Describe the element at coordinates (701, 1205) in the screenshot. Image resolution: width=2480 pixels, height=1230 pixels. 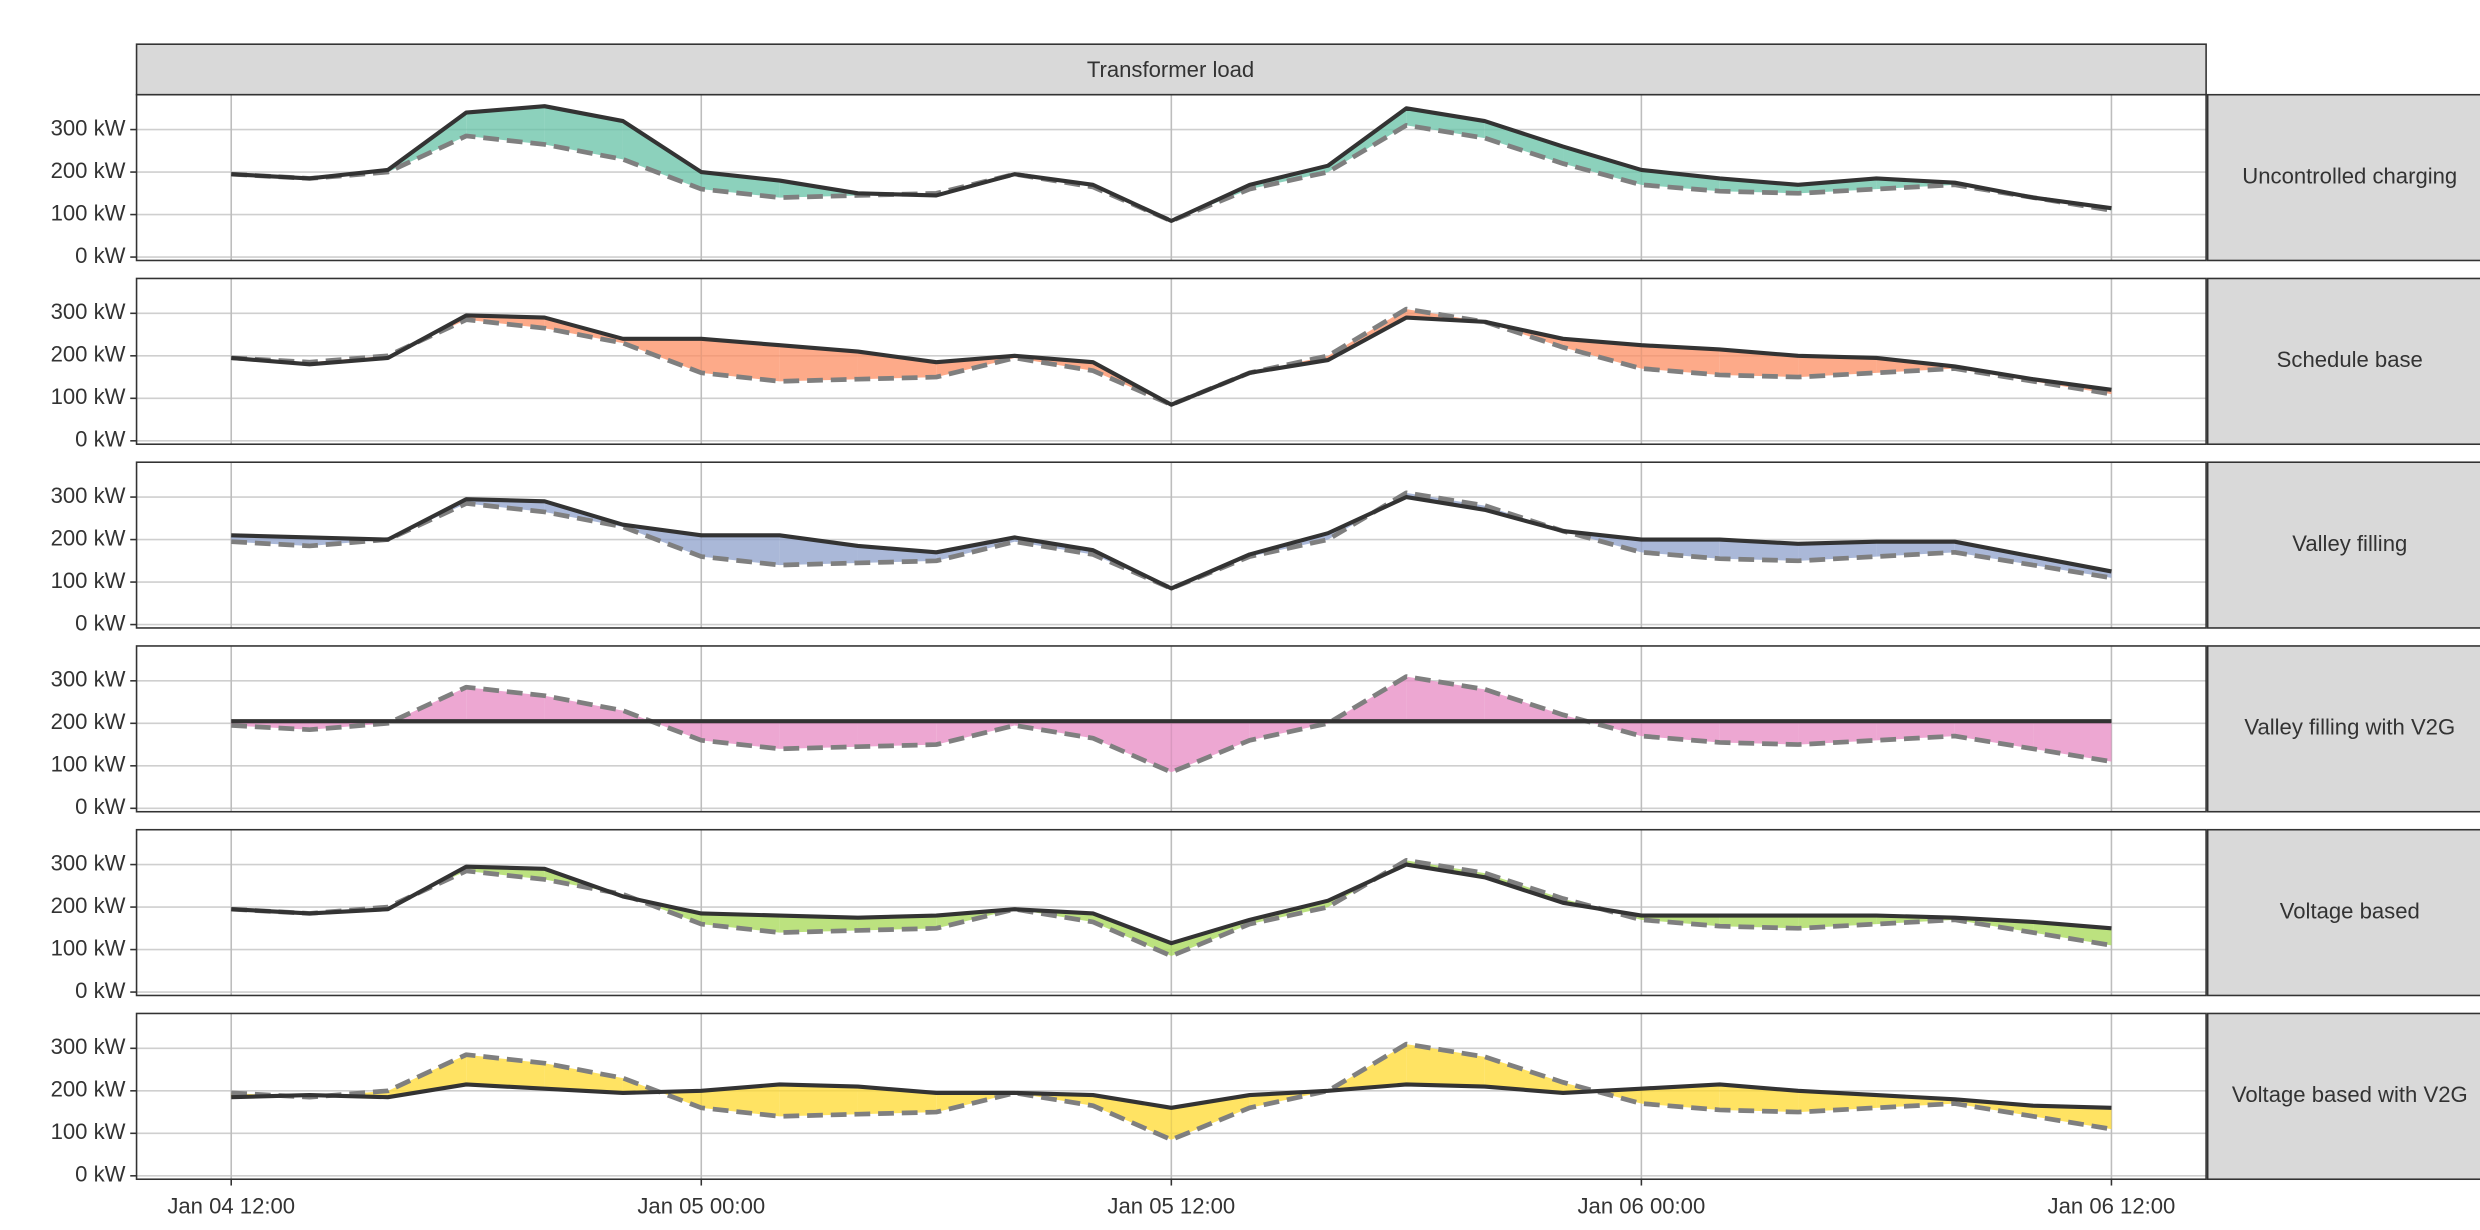
I see `x-tick-label: Jan 05 00:00` at that location.